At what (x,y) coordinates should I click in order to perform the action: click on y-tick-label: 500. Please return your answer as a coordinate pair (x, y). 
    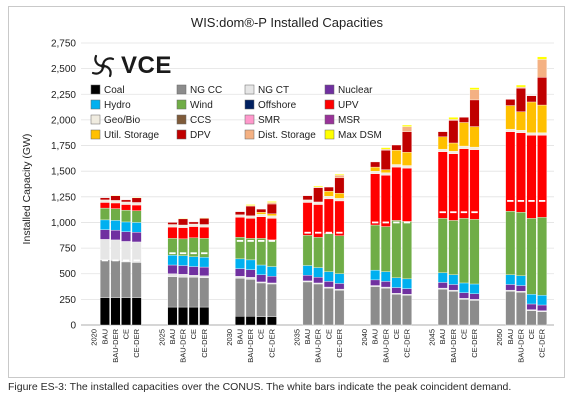
    Looking at the image, I should click on (67, 274).